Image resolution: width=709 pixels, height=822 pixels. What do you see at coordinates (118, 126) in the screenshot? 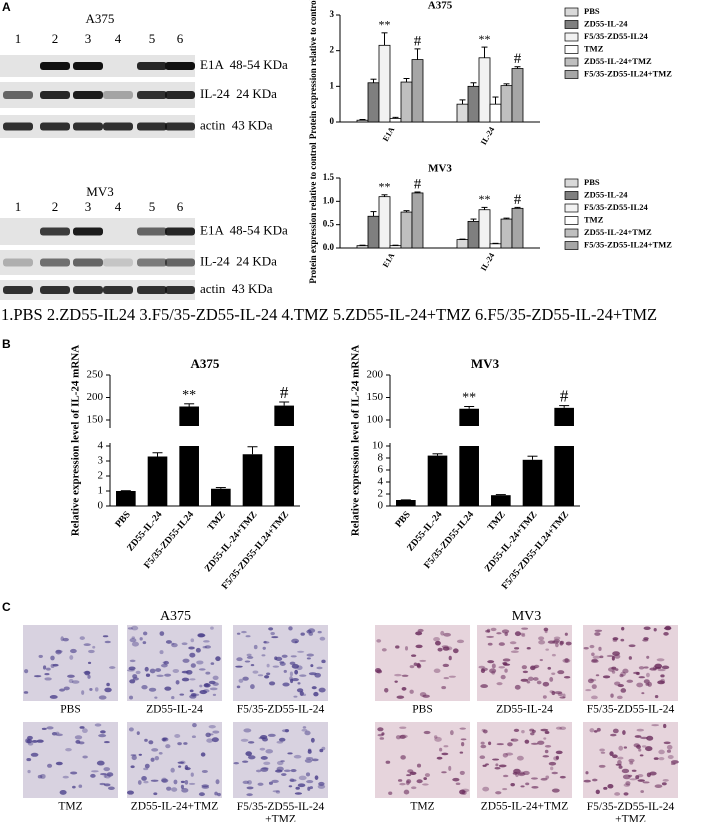
I see `blot-band` at bounding box center [118, 126].